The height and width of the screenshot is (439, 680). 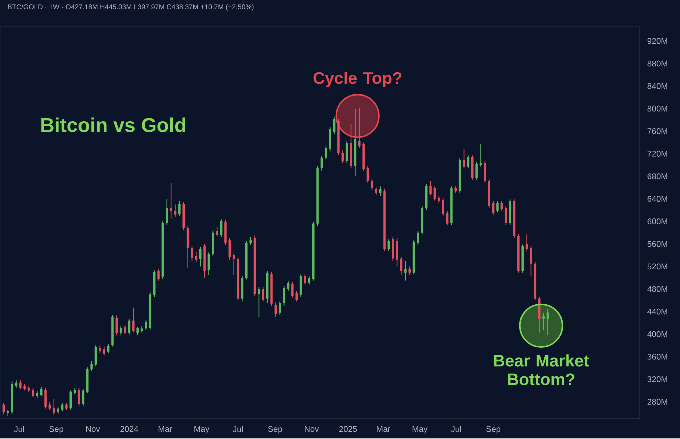 What do you see at coordinates (129, 429) in the screenshot?
I see `x-tick-label: 2024` at bounding box center [129, 429].